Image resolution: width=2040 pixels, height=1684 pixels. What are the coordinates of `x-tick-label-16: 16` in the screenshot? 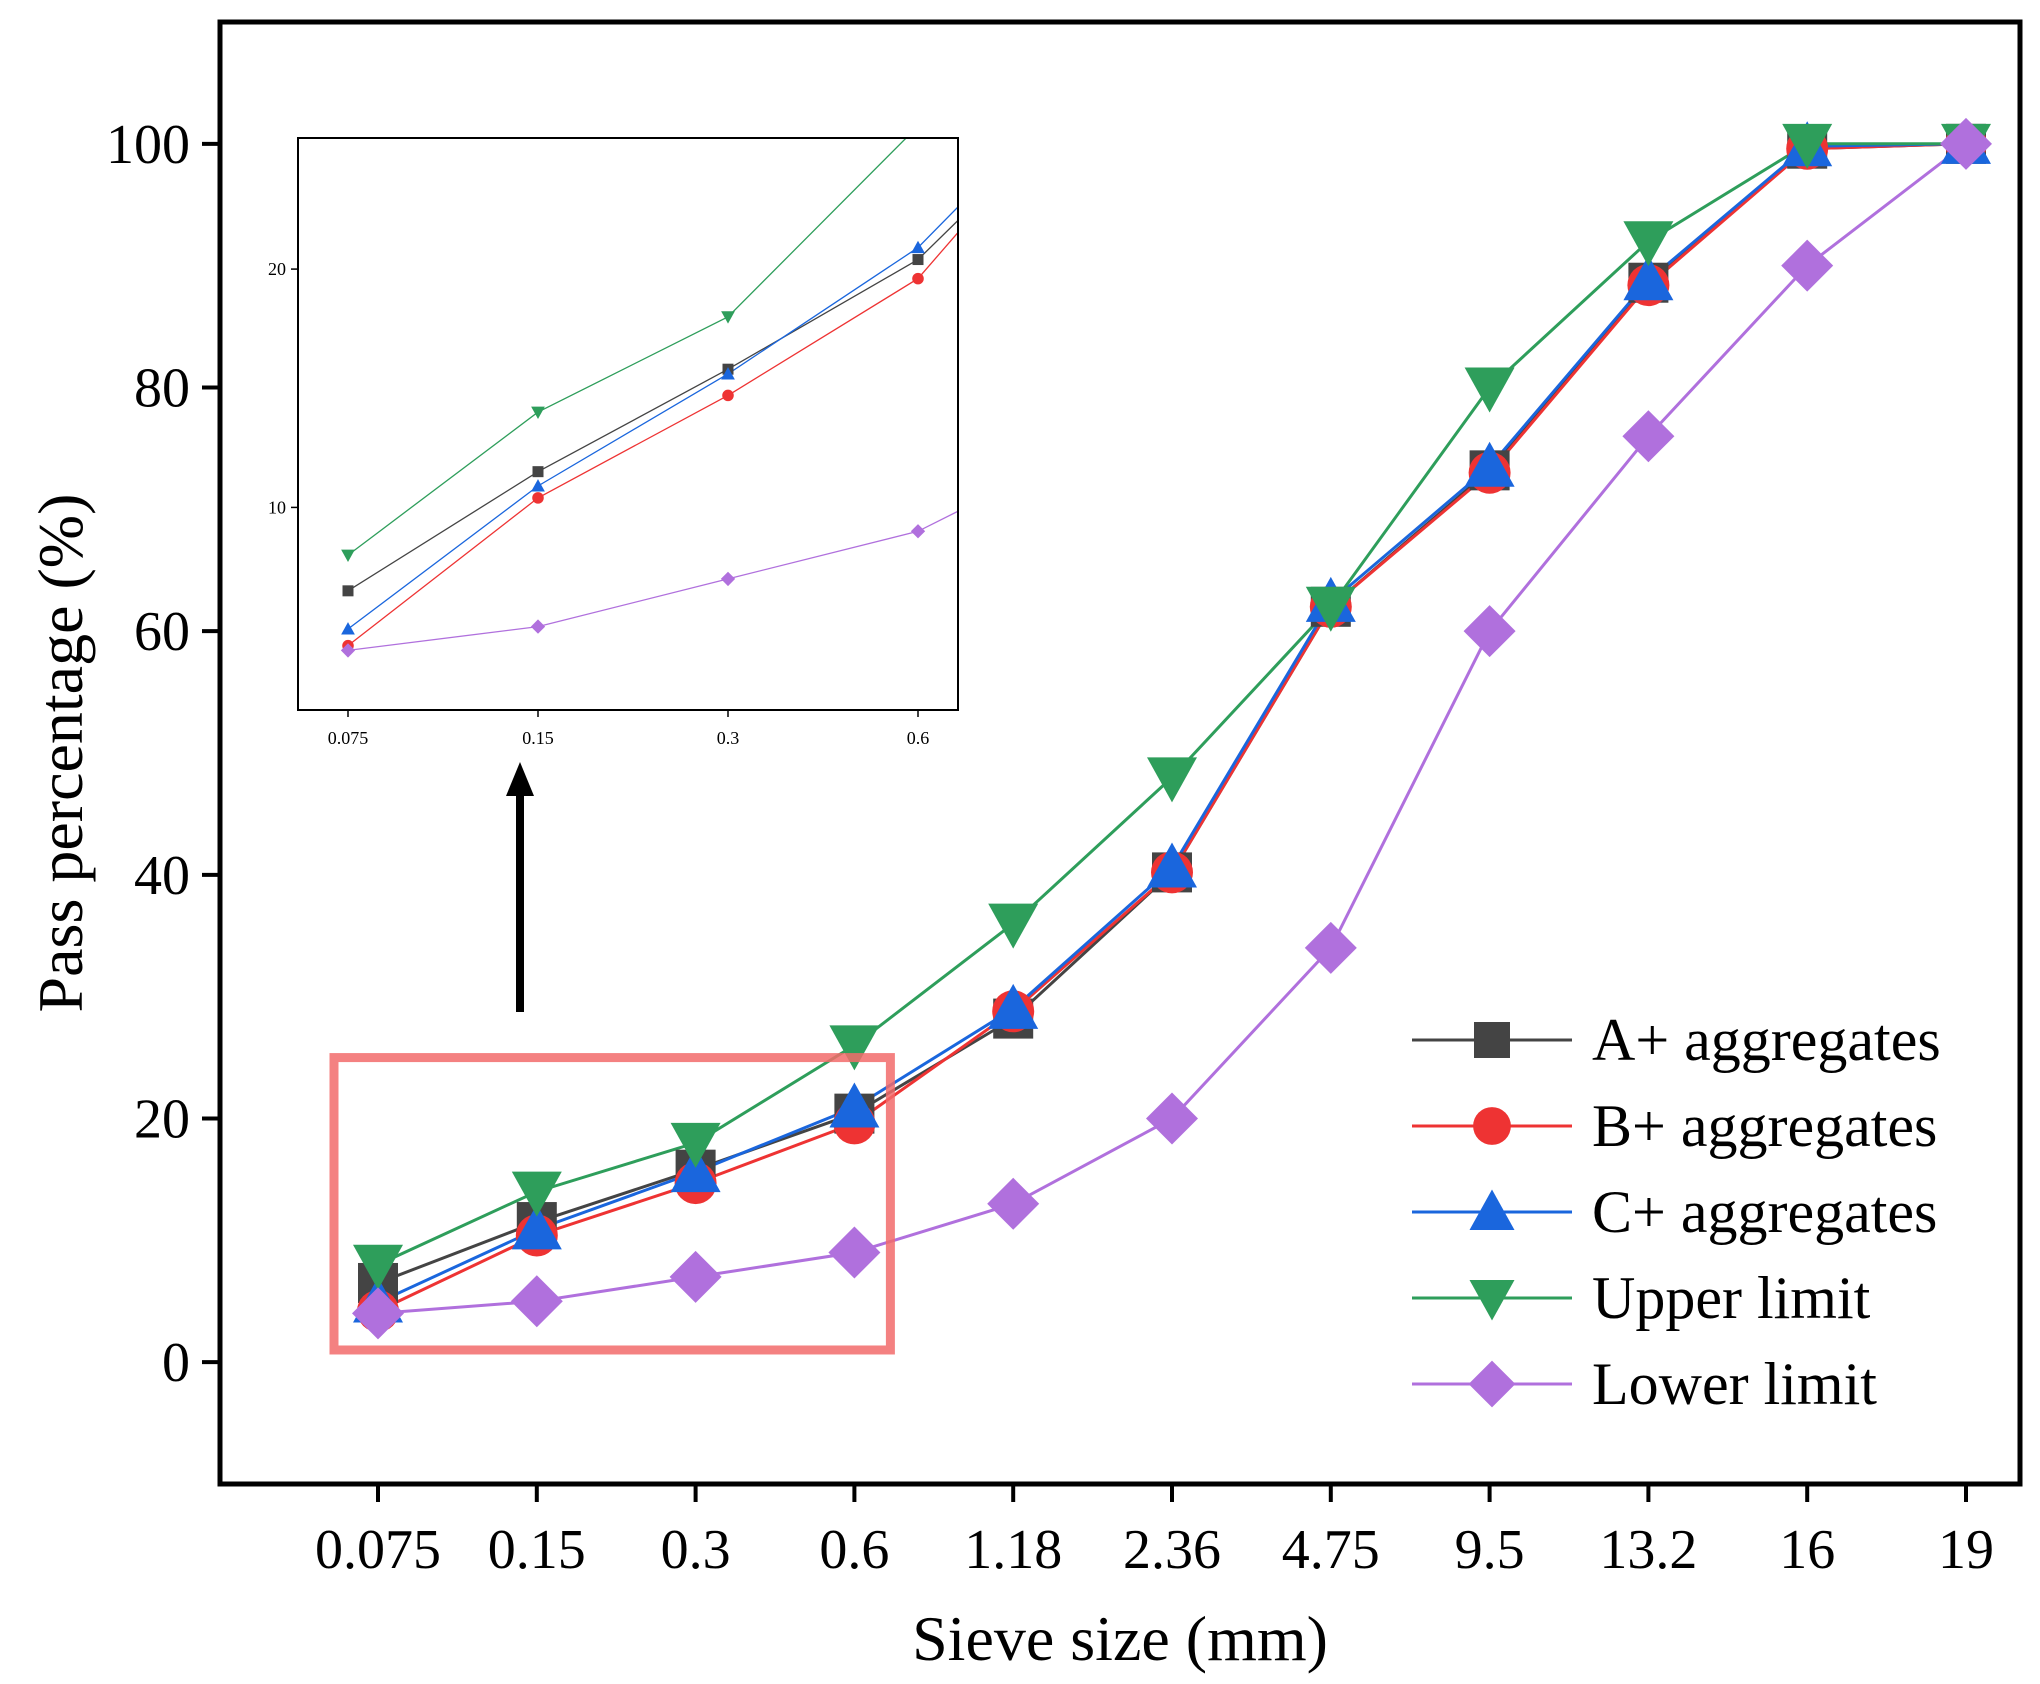 It's located at (1807, 1550).